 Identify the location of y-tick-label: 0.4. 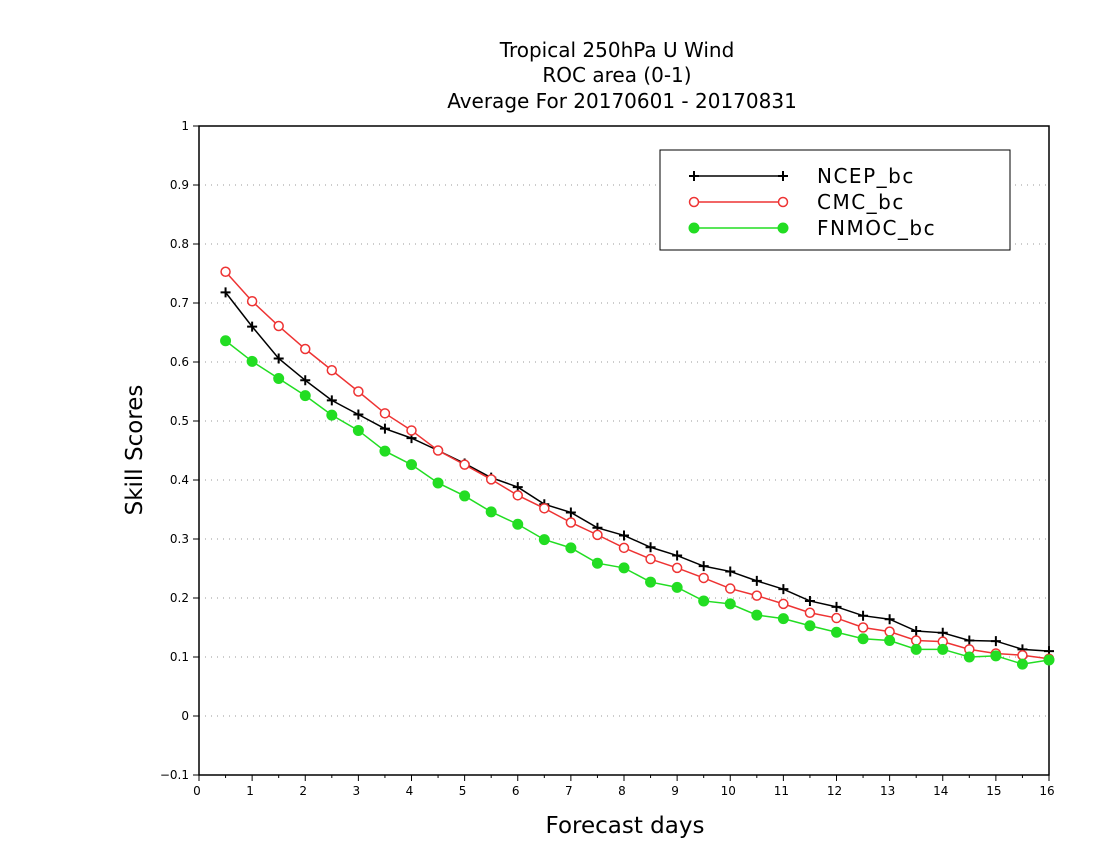
(179, 480).